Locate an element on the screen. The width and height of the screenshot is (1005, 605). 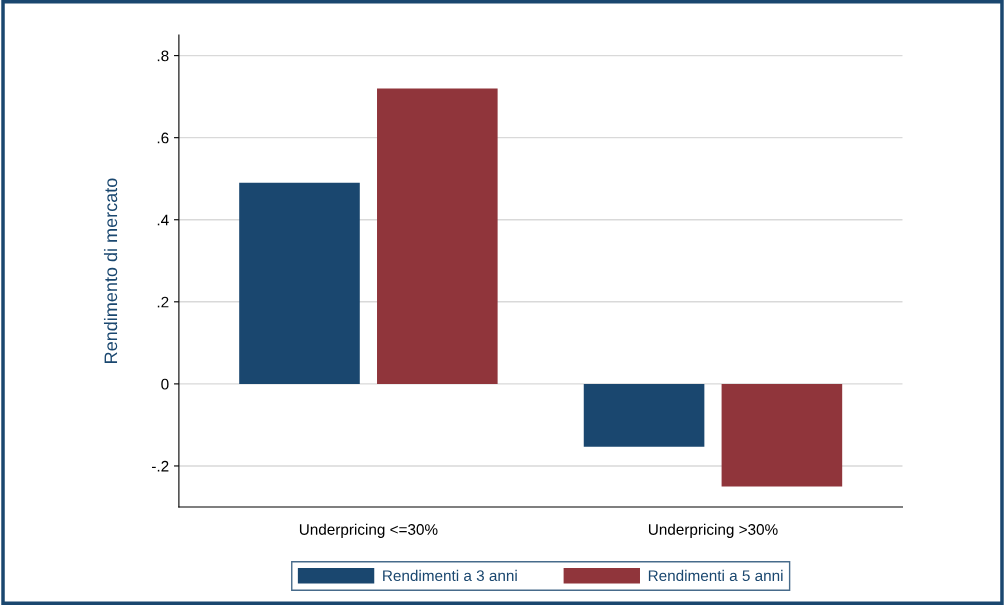
x-tick-label: Underpricing >30% is located at coordinates (713, 530).